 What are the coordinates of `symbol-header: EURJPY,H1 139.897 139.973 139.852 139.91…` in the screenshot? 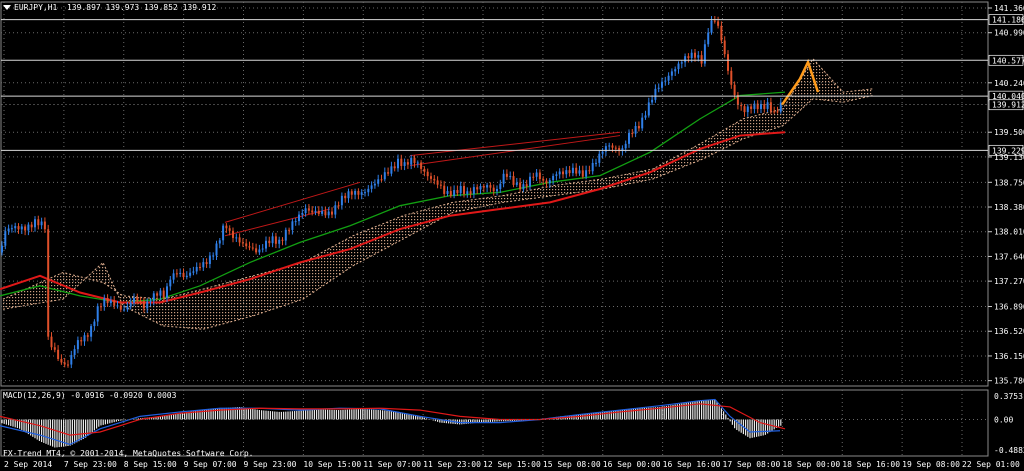 It's located at (109, 8).